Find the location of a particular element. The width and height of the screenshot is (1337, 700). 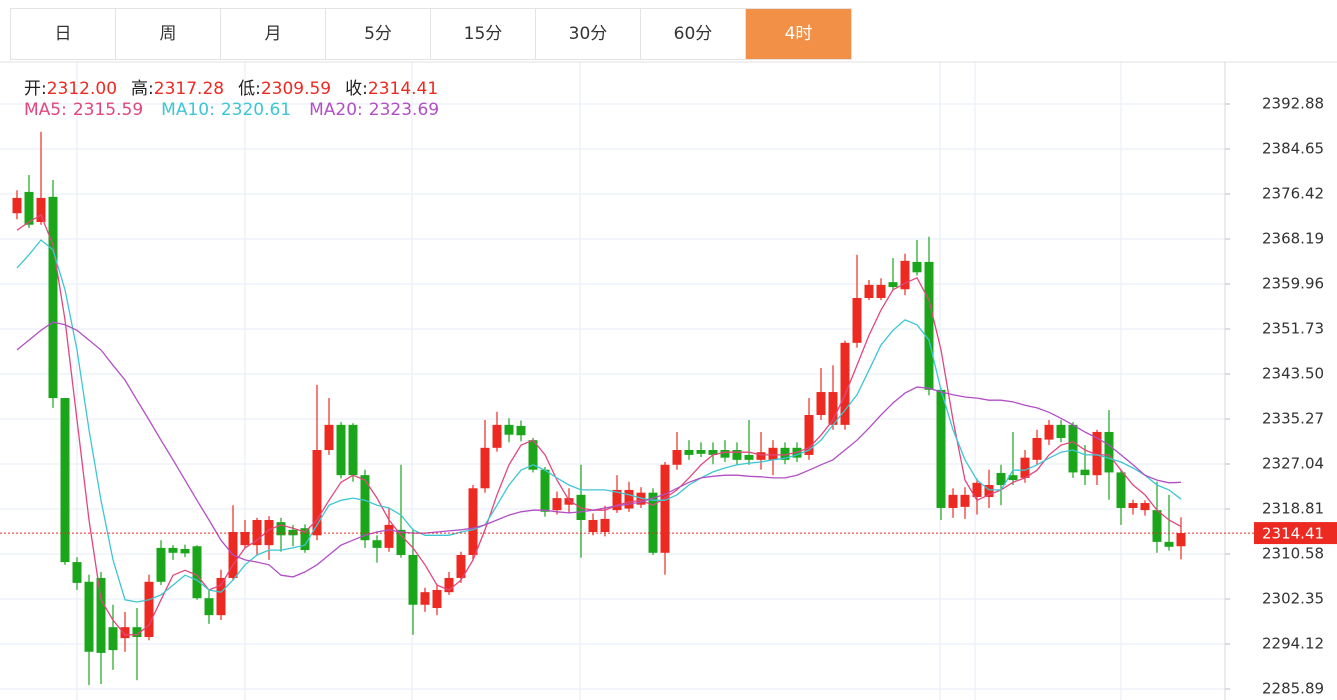

legend-item: 高:2317.28 is located at coordinates (177, 86).